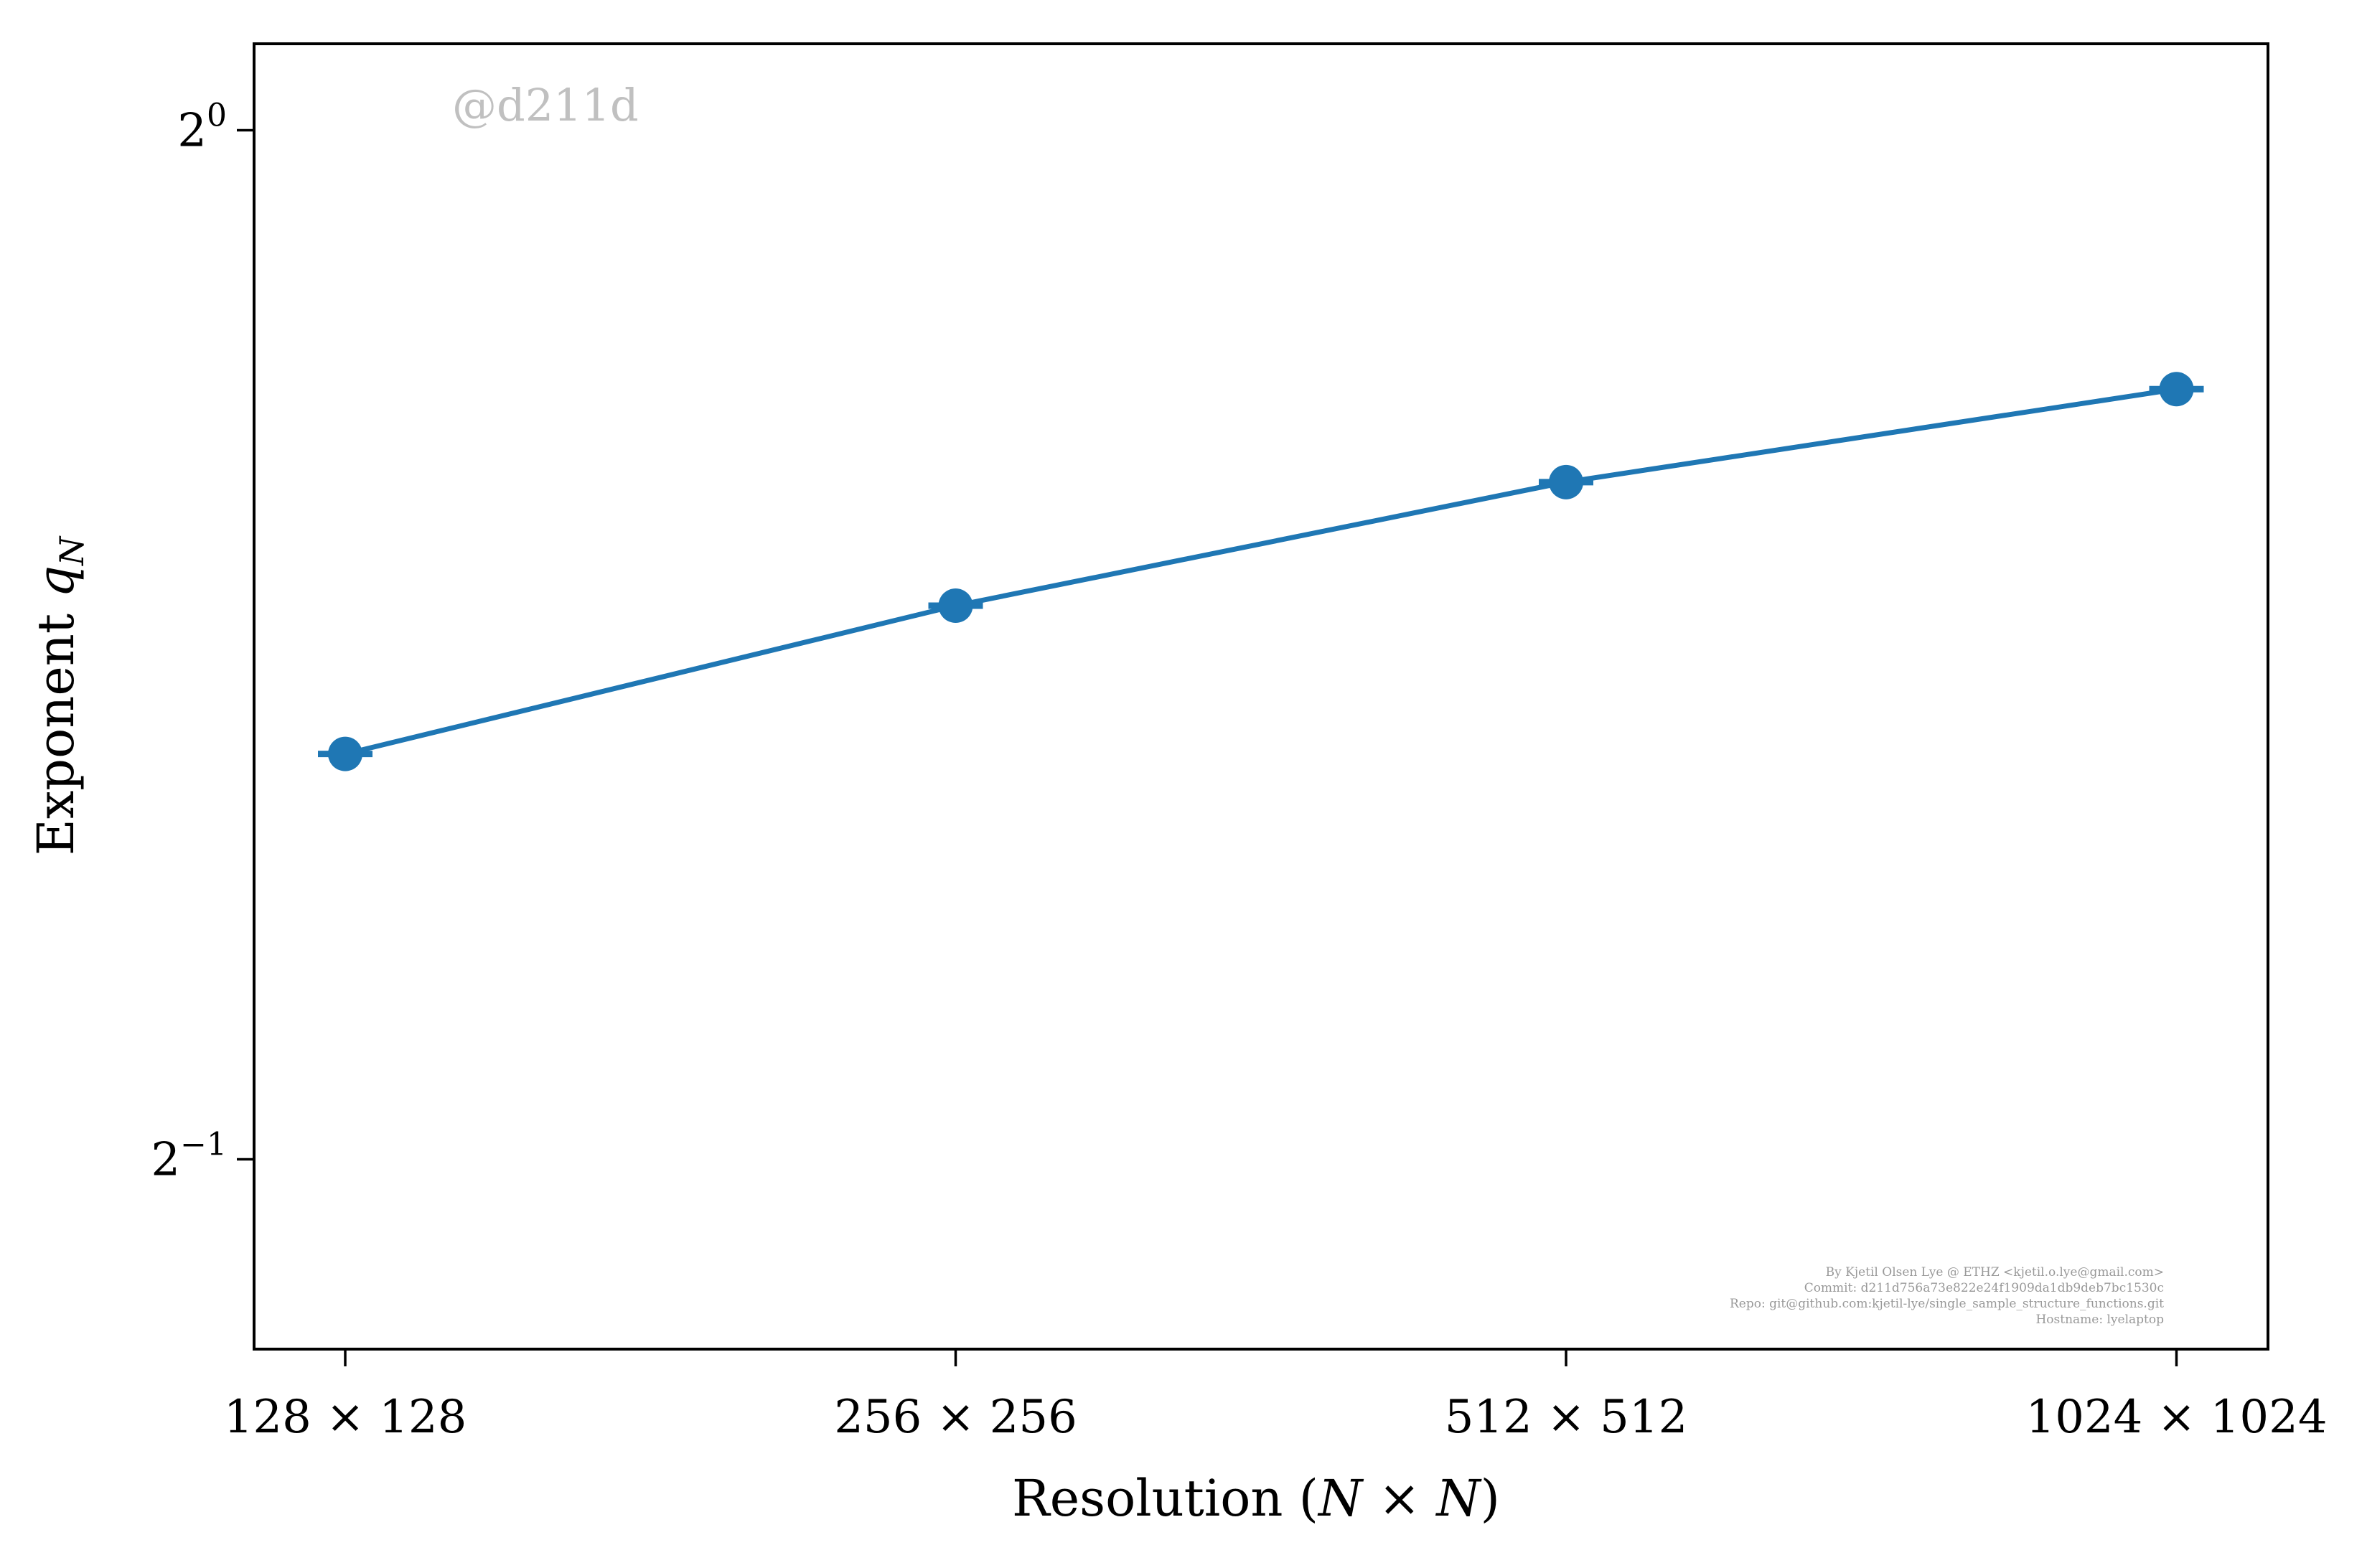  What do you see at coordinates (956, 1417) in the screenshot?
I see `x-tick-label: 256 × 256` at bounding box center [956, 1417].